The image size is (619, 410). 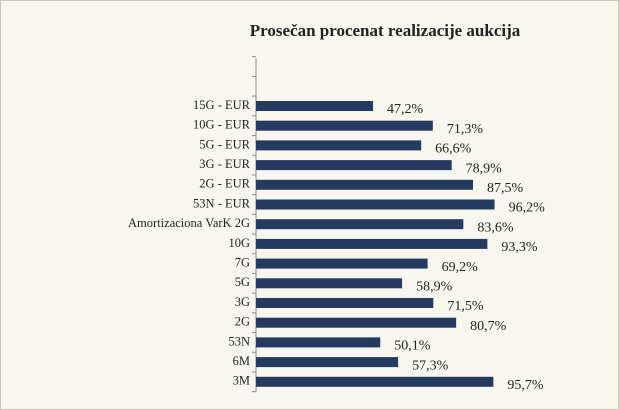 I want to click on data-label: 66,6%, so click(x=453, y=149).